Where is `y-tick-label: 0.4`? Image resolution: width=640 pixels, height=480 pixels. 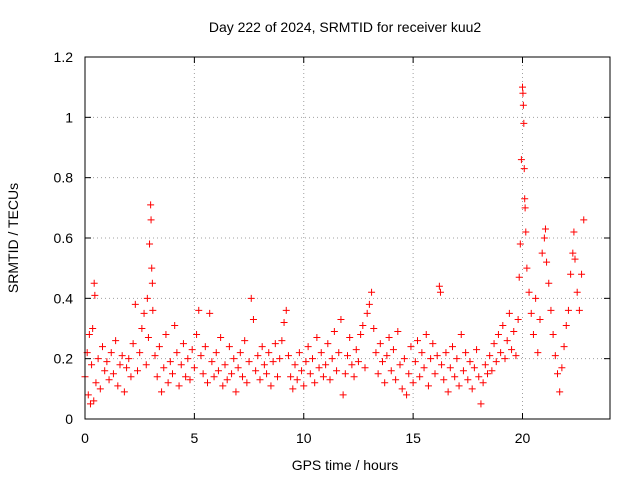 y-tick-label: 0.4 is located at coordinates (64, 298).